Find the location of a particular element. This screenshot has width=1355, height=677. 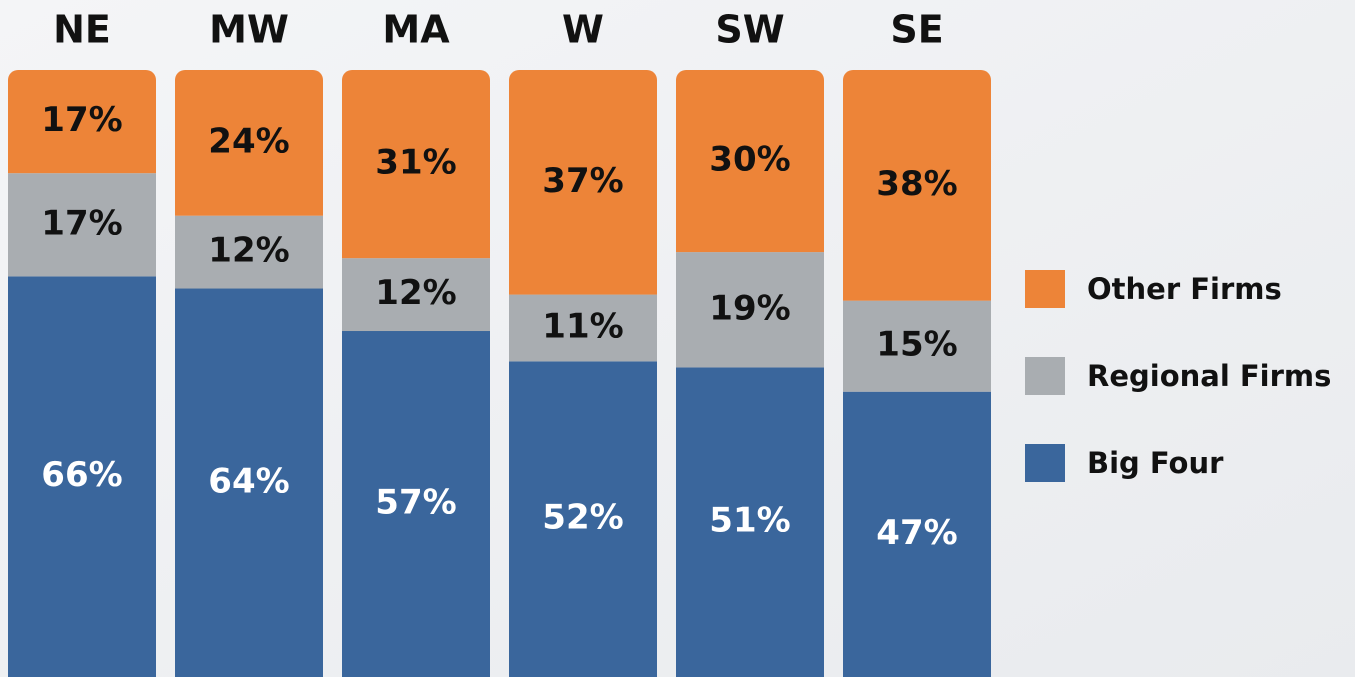

value-label: 15% is located at coordinates (916, 345).